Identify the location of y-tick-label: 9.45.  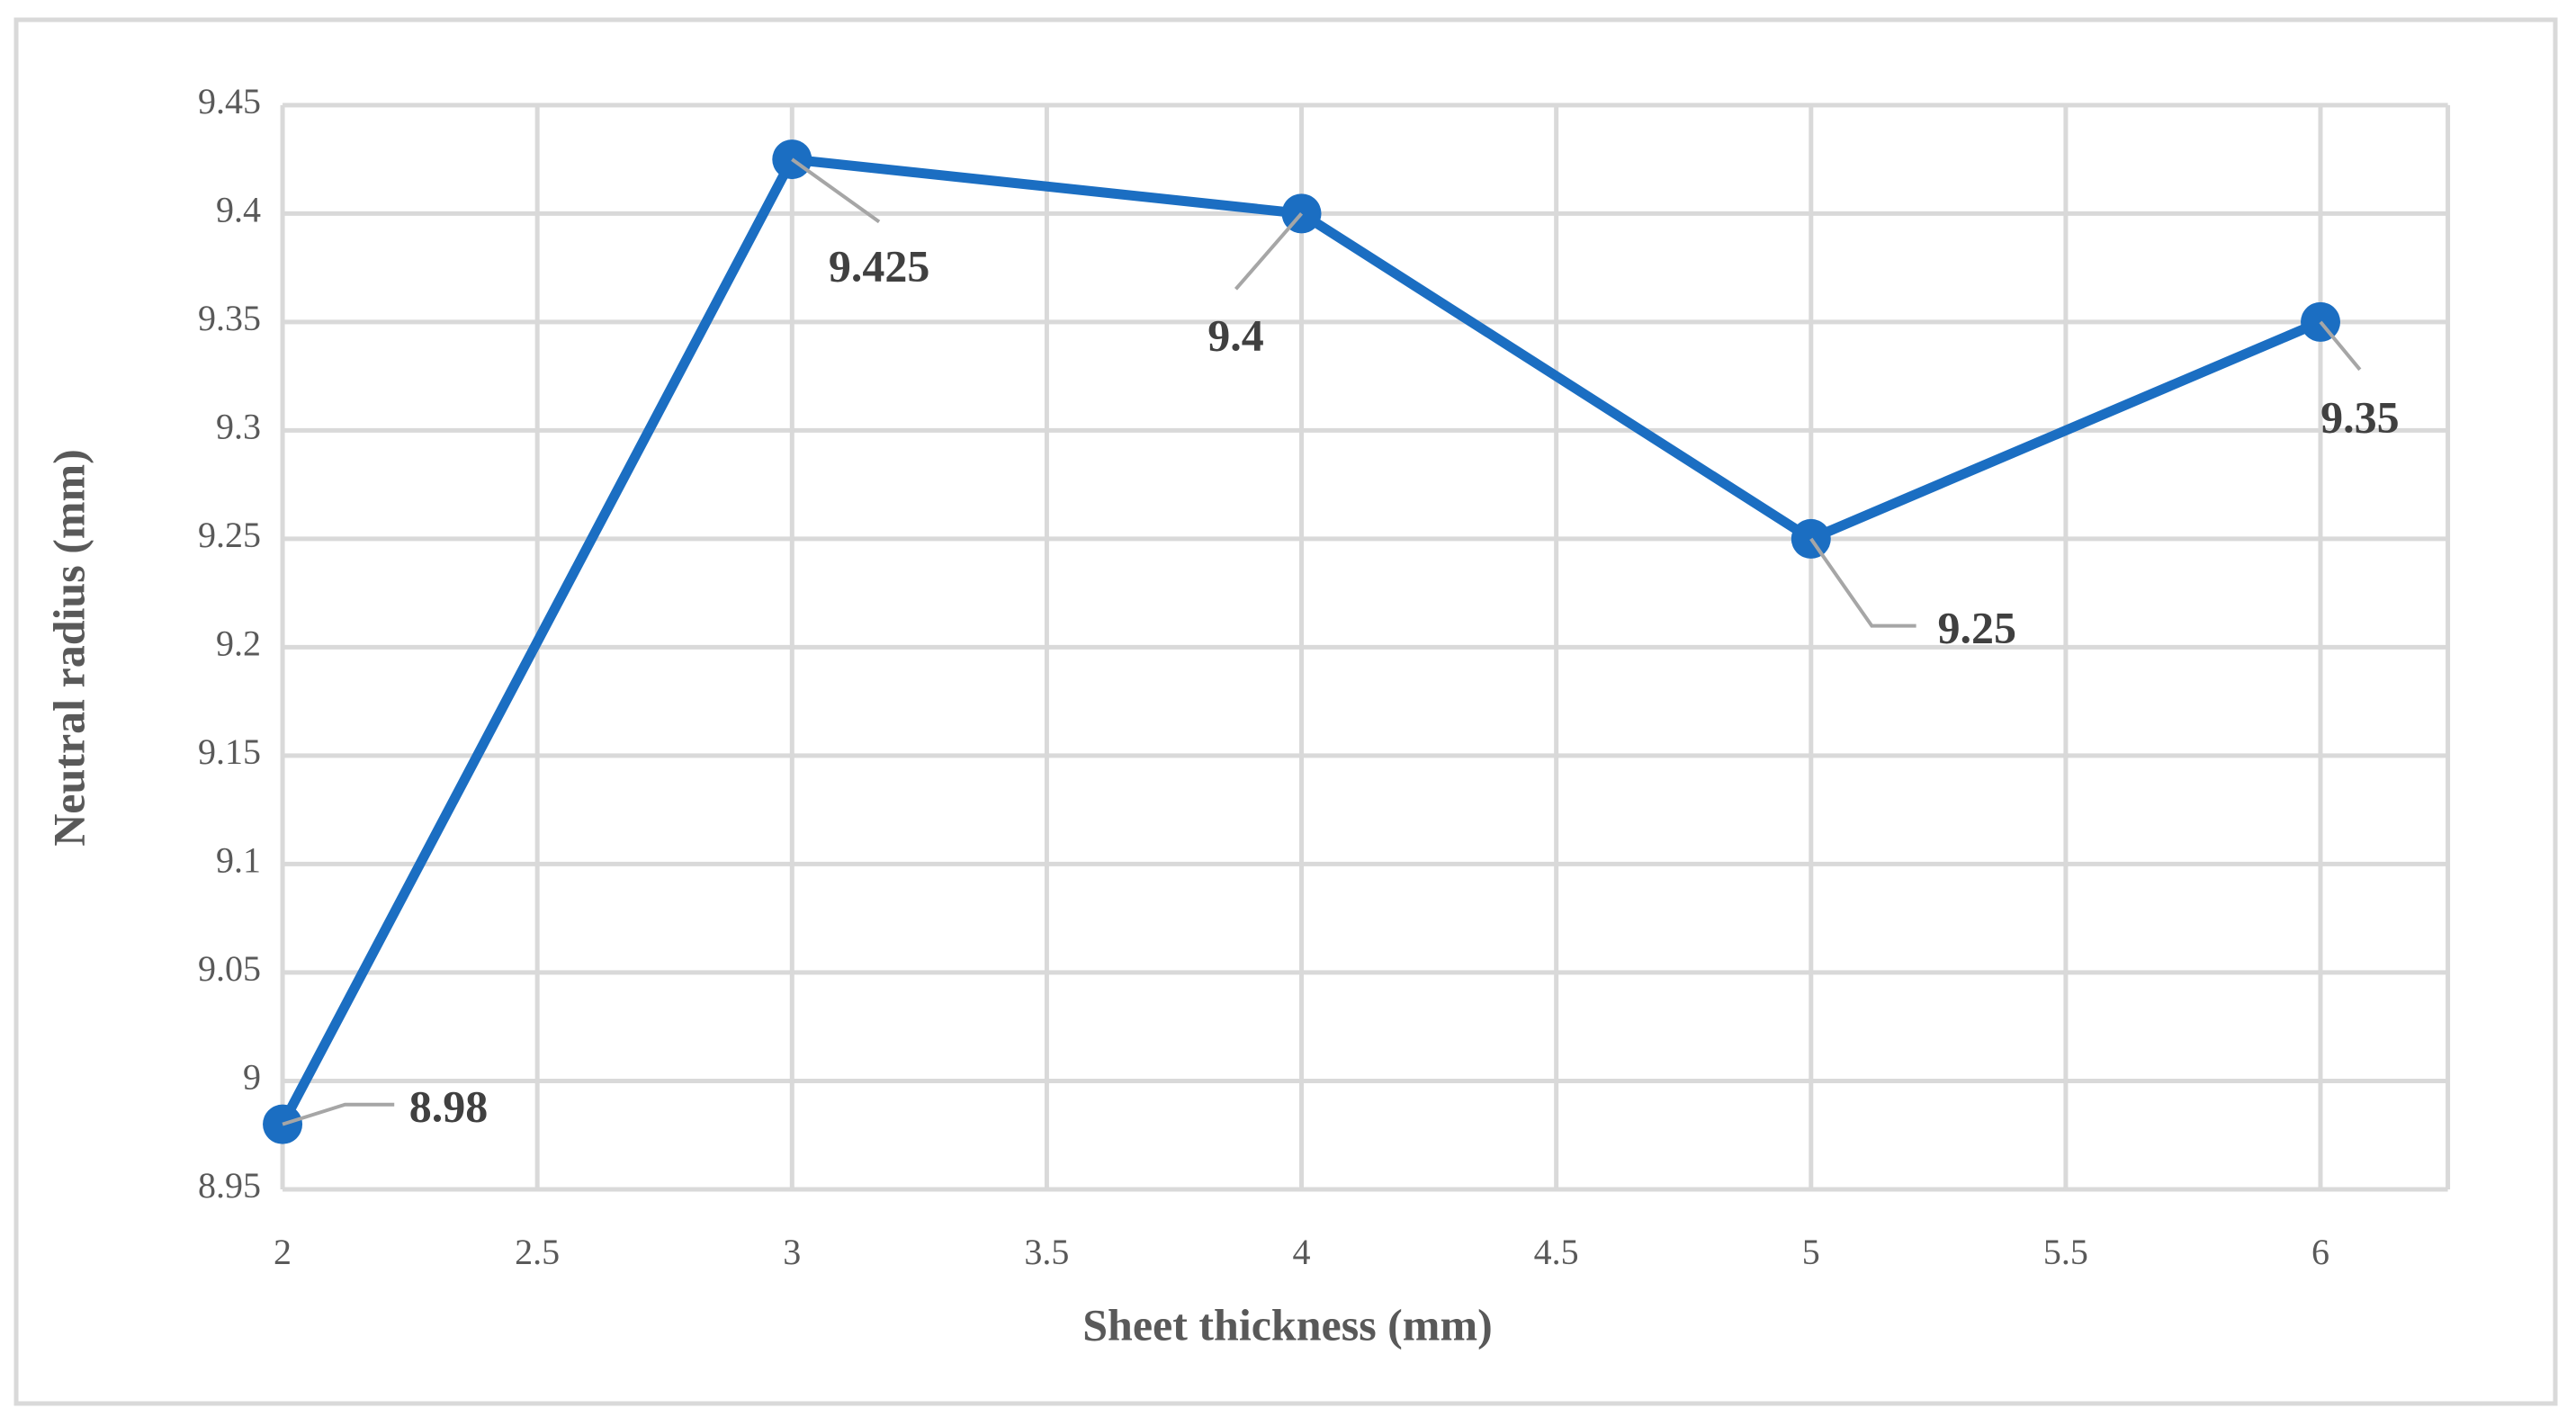
(230, 101).